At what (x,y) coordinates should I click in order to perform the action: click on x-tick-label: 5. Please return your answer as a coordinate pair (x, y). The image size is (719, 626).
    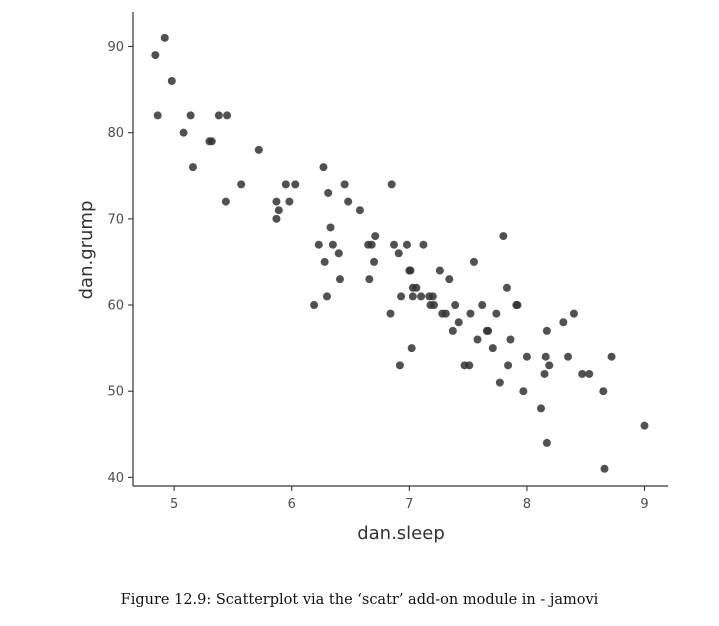
    Looking at the image, I should click on (174, 504).